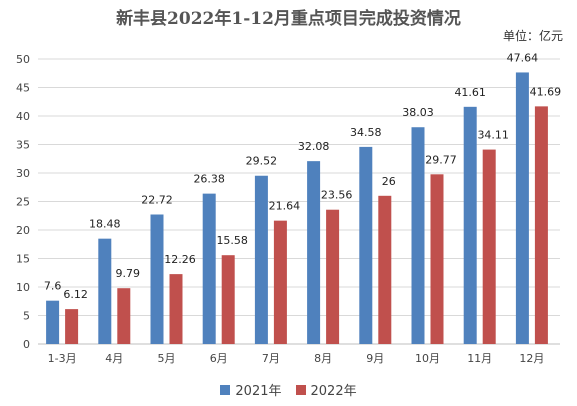 This screenshot has width=577, height=406. I want to click on y-tick-label: 30, so click(23, 173).